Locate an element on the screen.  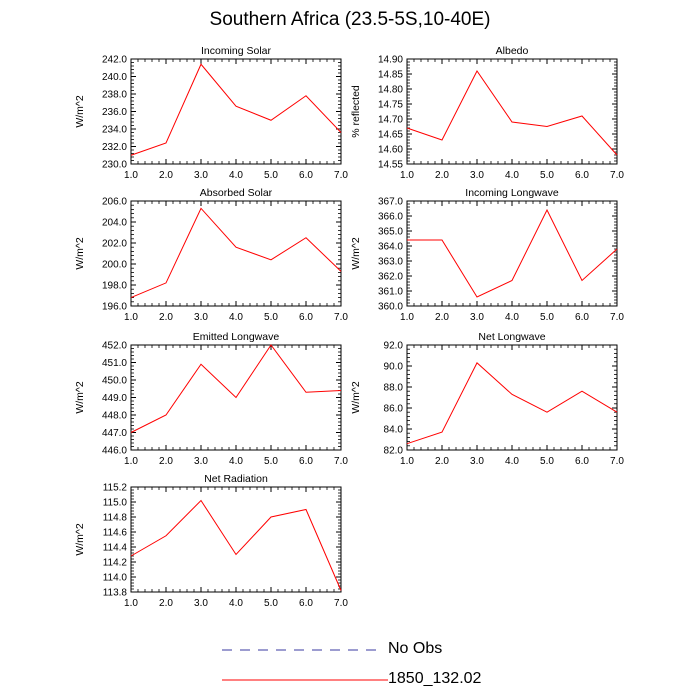
y-tick-label: 14.75 is located at coordinates (390, 105).